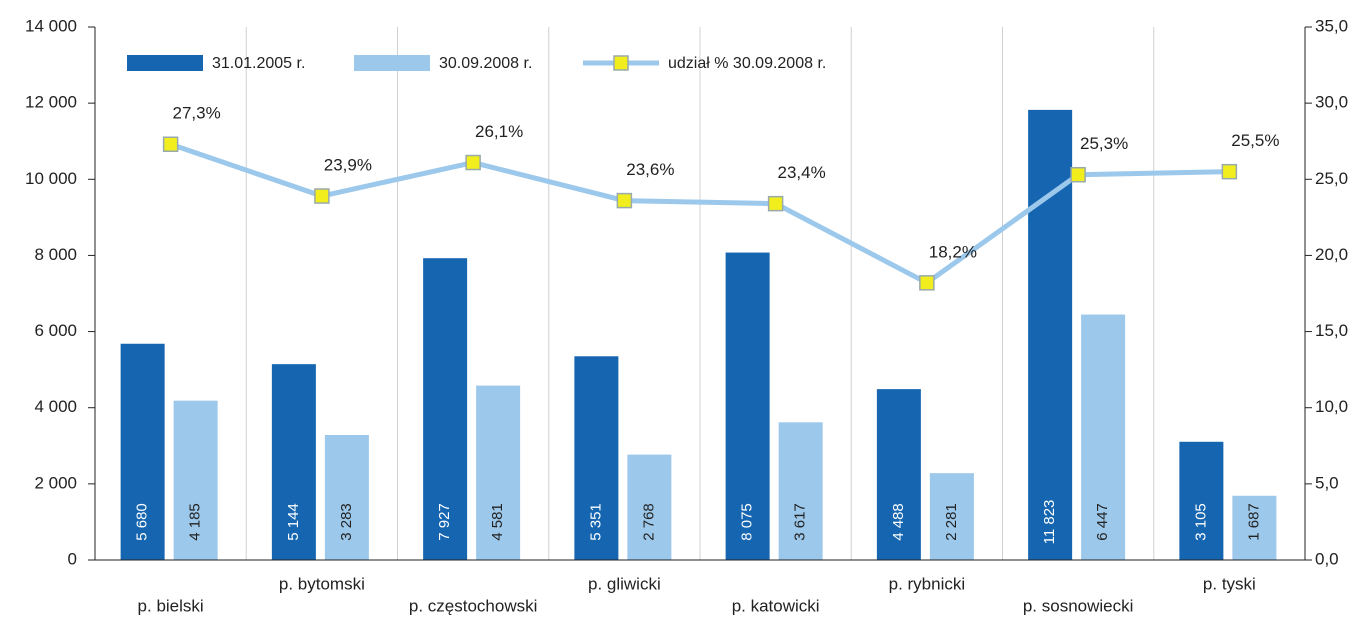  Describe the element at coordinates (1200, 522) in the screenshot. I see `bar-value-label: 3 105` at that location.